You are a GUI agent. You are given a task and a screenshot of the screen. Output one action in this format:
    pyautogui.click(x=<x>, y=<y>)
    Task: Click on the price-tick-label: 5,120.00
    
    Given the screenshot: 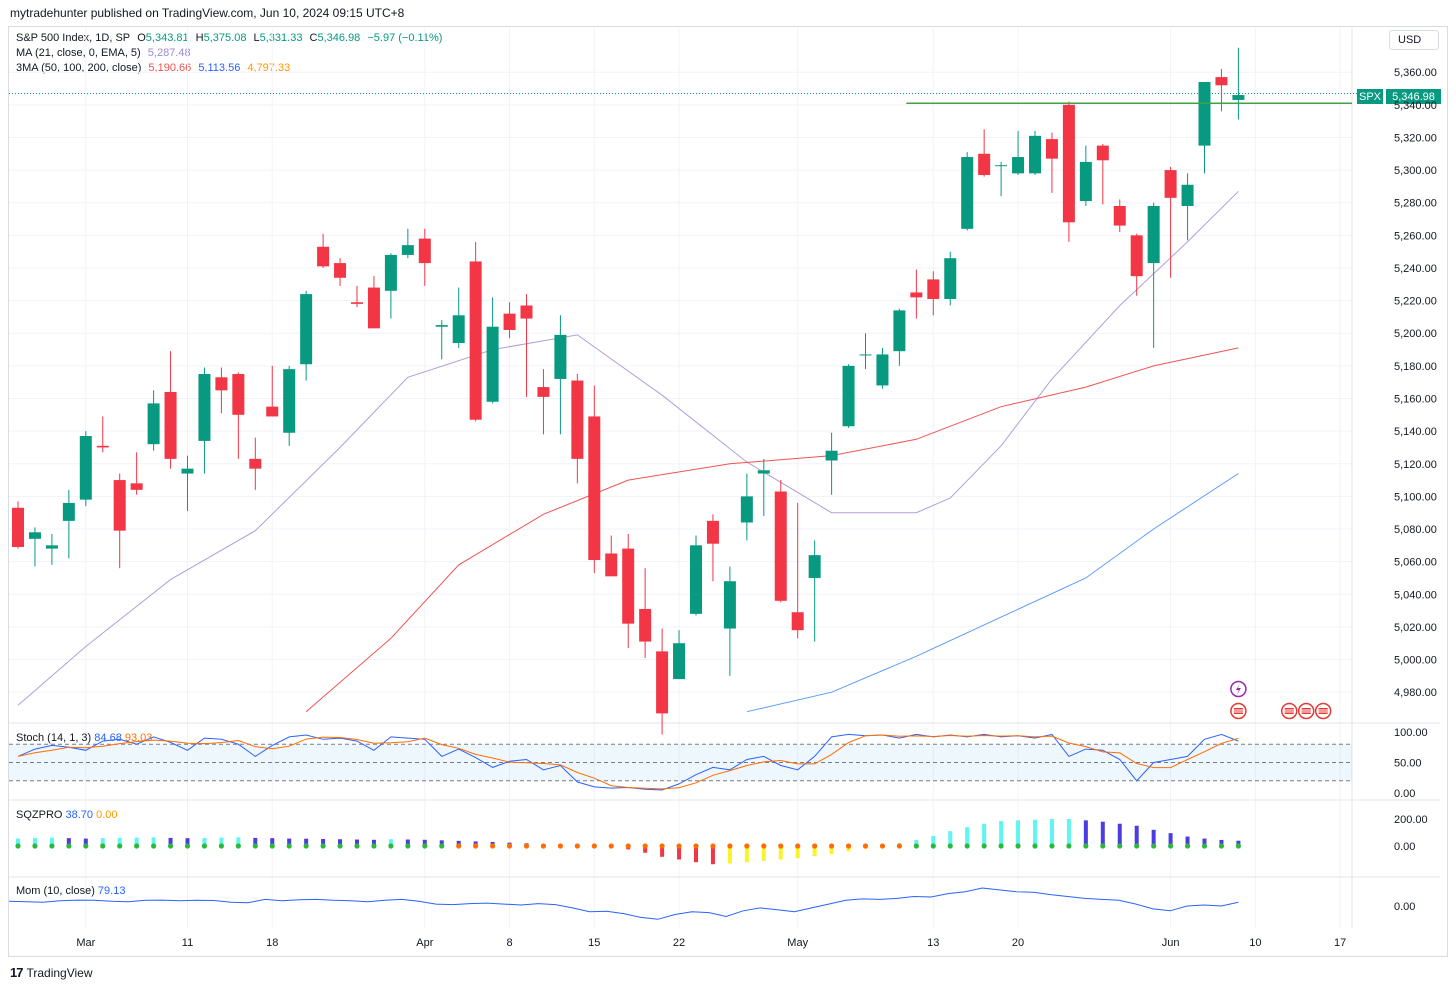 What is the action you would take?
    pyautogui.click(x=1415, y=465)
    